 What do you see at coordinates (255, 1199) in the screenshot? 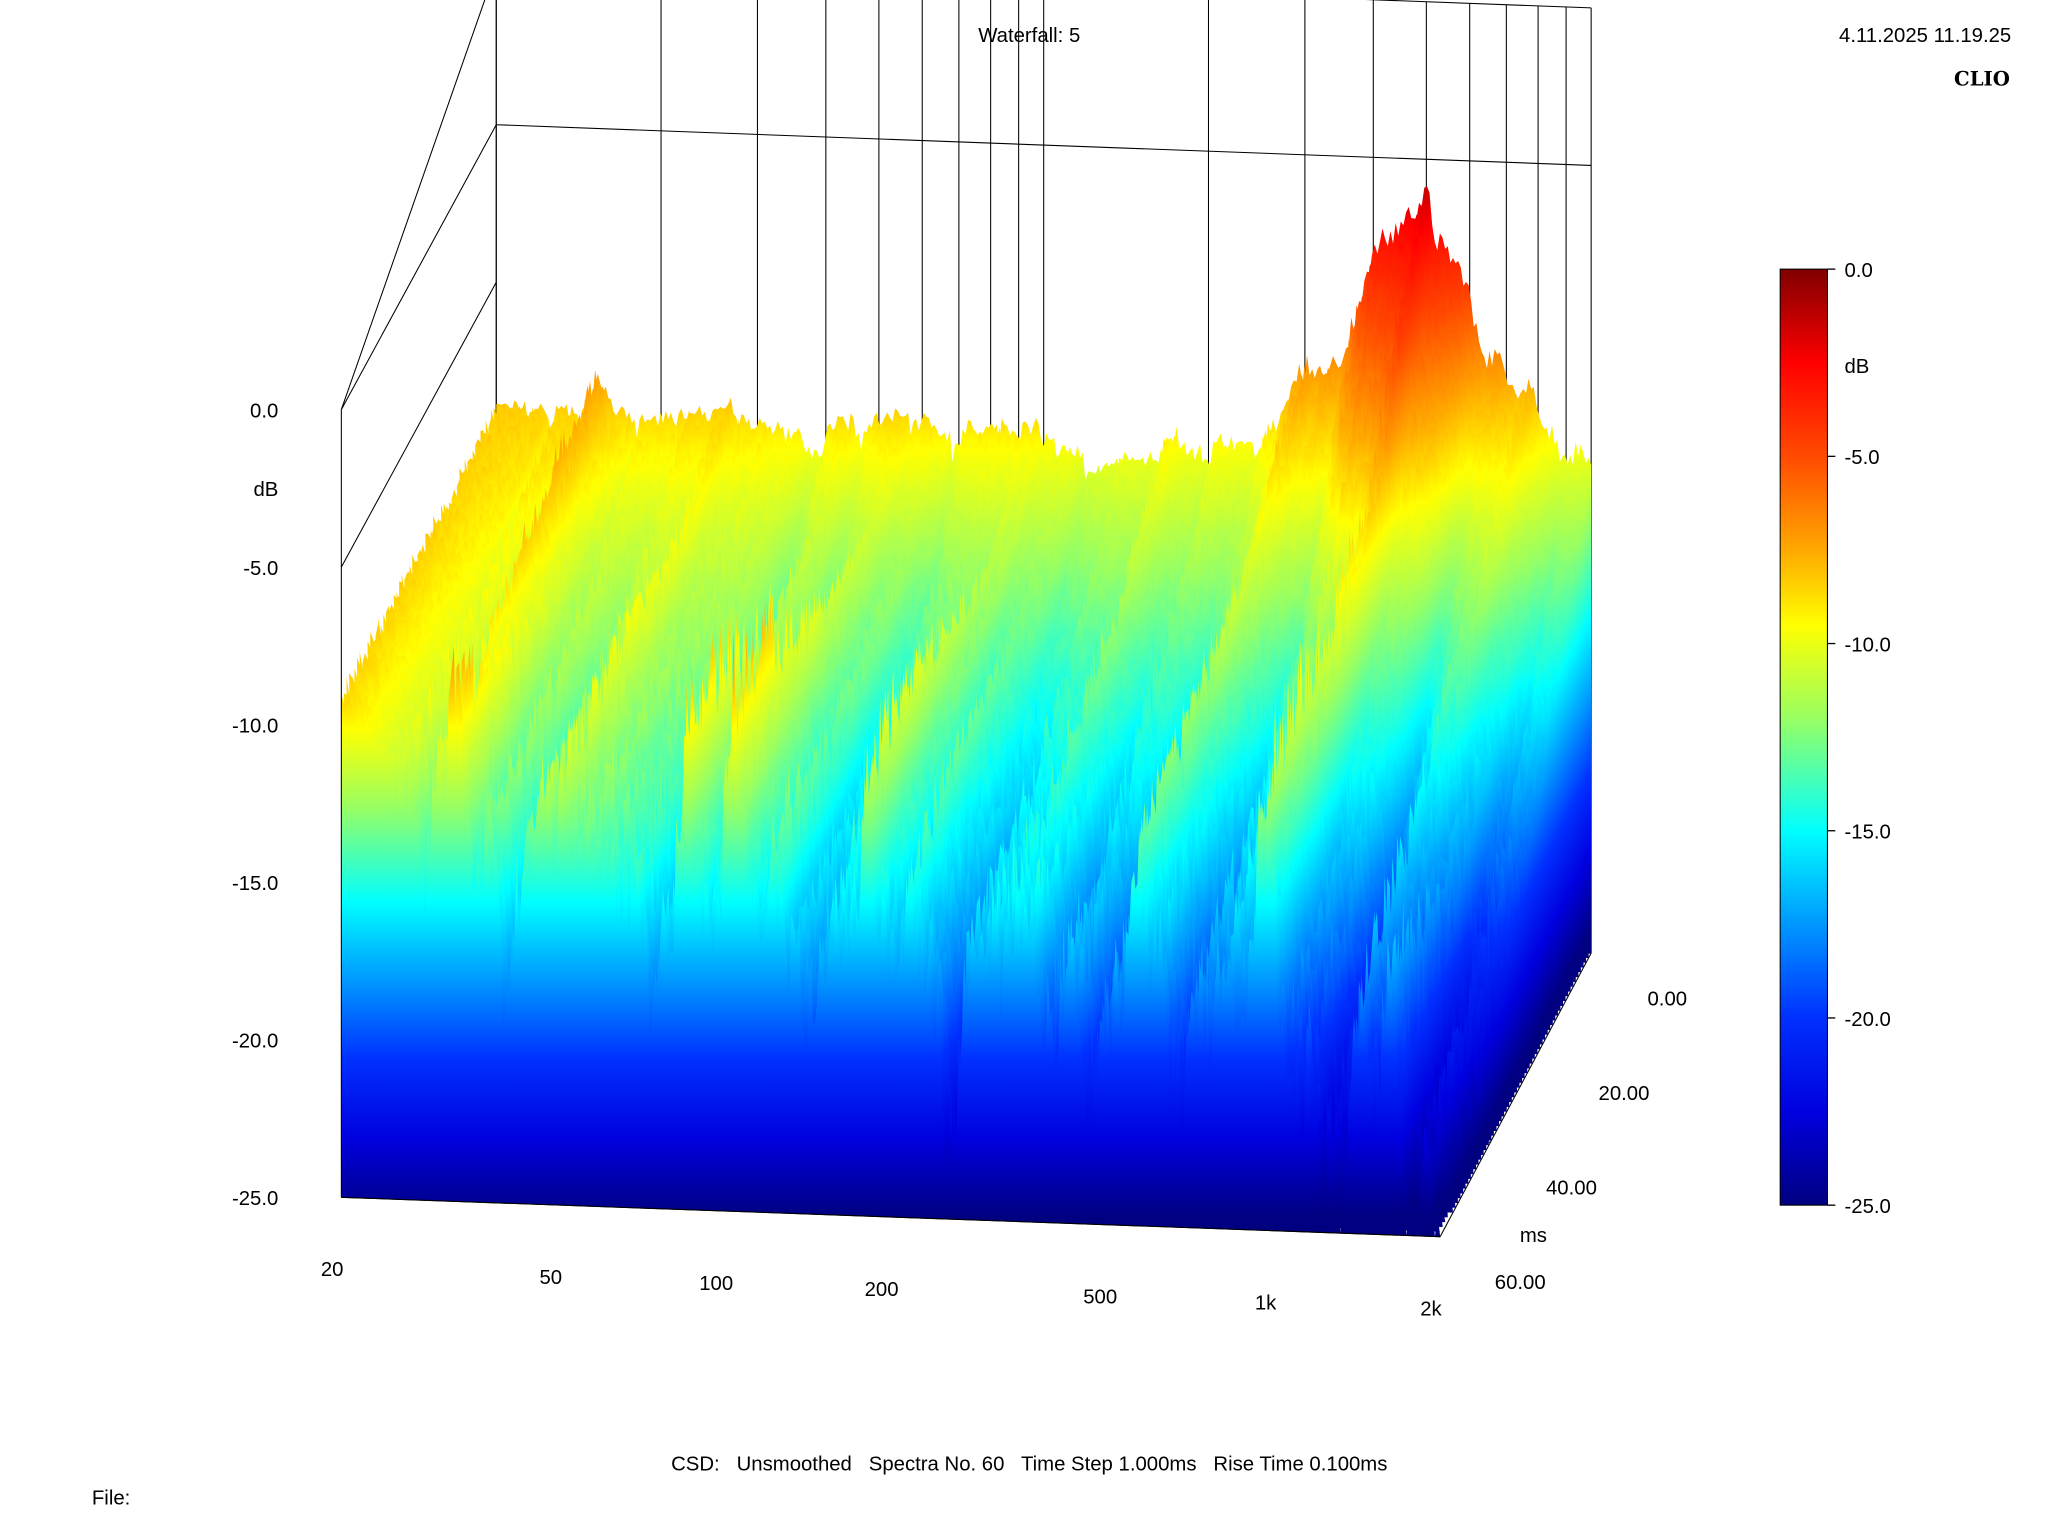
I see `db-tick-label: -25.0` at bounding box center [255, 1199].